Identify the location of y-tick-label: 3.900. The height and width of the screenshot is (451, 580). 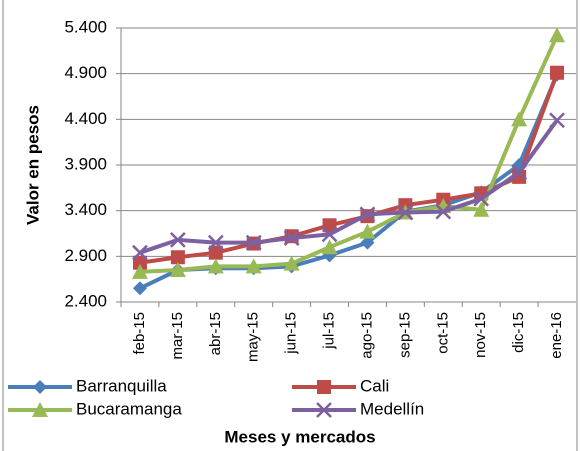
(85, 163).